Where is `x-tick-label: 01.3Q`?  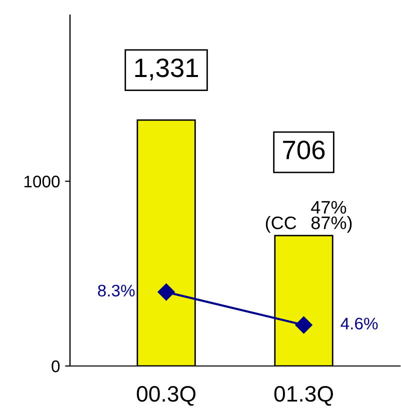
x-tick-label: 01.3Q is located at coordinates (303, 396).